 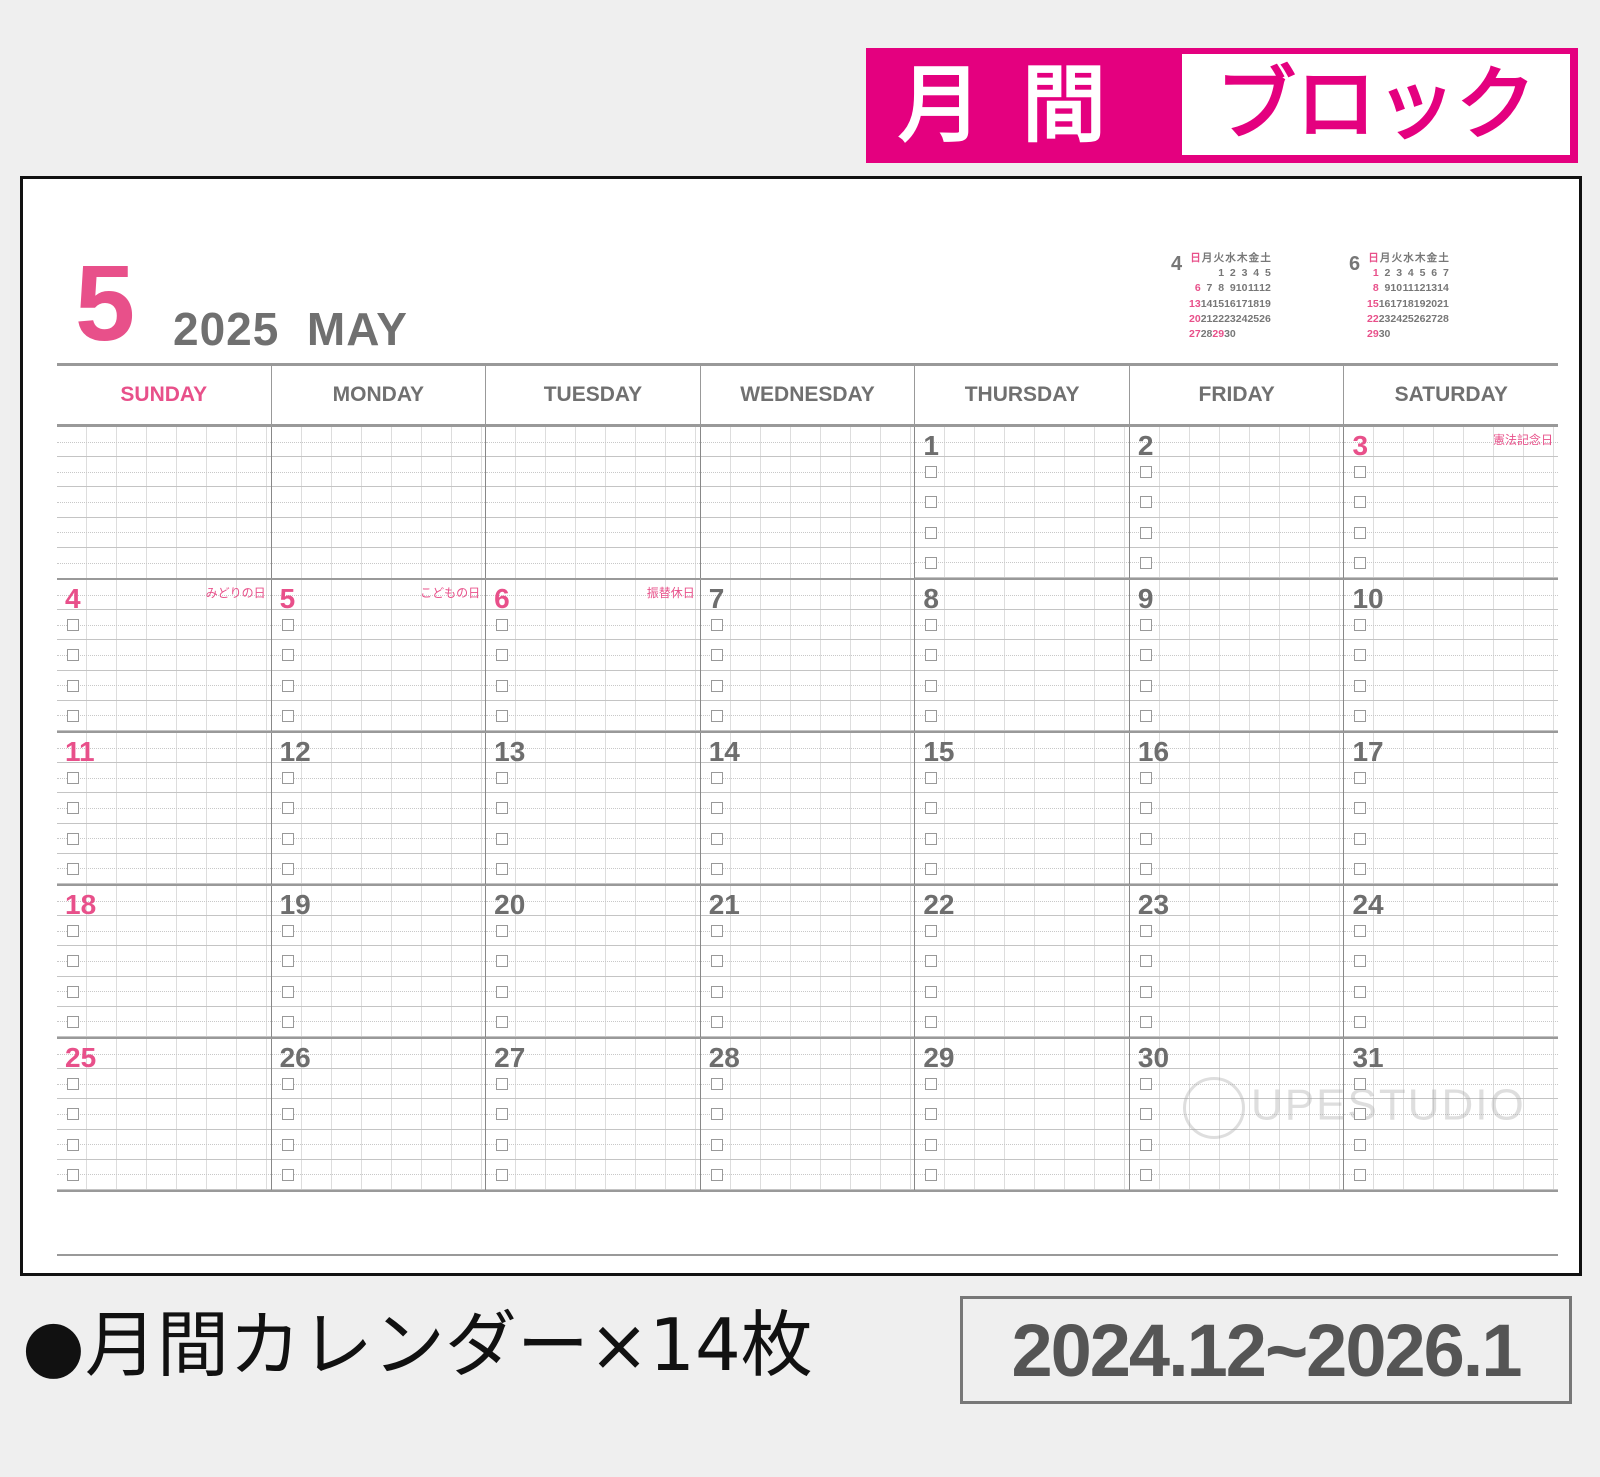 What do you see at coordinates (164, 655) in the screenshot?
I see `day-cell: 4 みどりの日` at bounding box center [164, 655].